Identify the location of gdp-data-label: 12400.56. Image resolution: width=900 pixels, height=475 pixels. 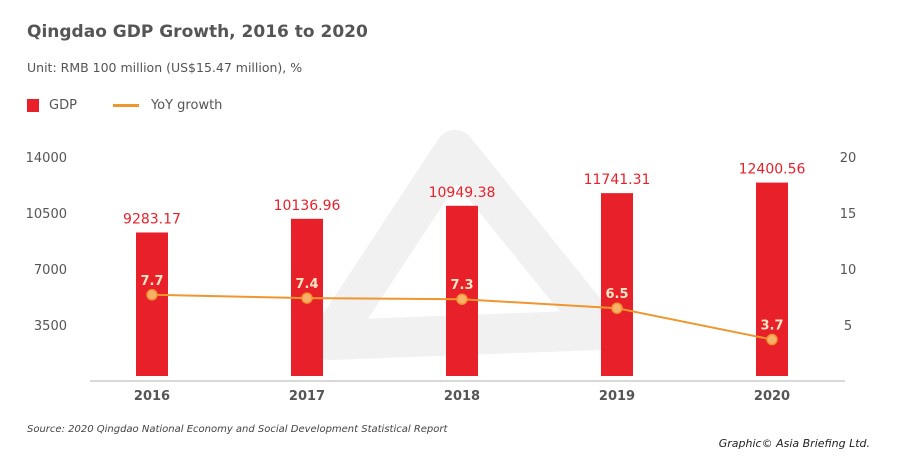
(772, 170).